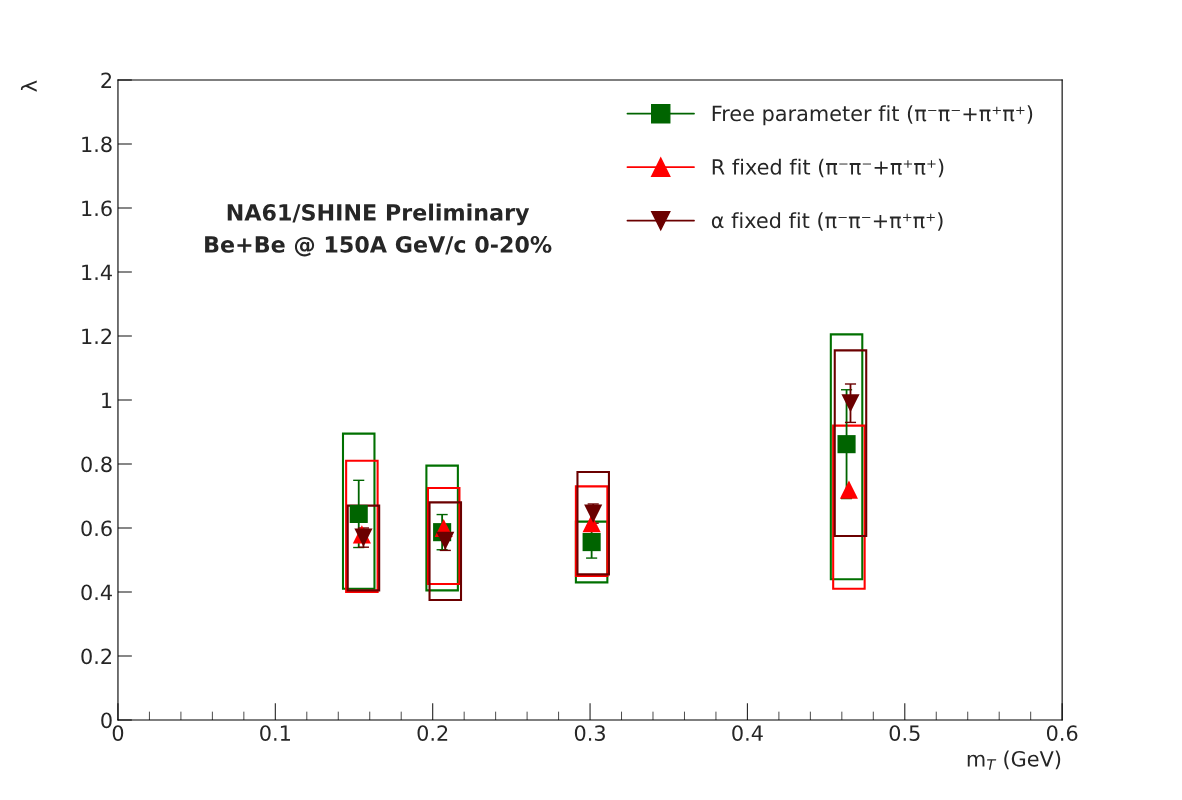 The height and width of the screenshot is (800, 1182). I want to click on y-tick-label: 0.8, so click(96, 464).